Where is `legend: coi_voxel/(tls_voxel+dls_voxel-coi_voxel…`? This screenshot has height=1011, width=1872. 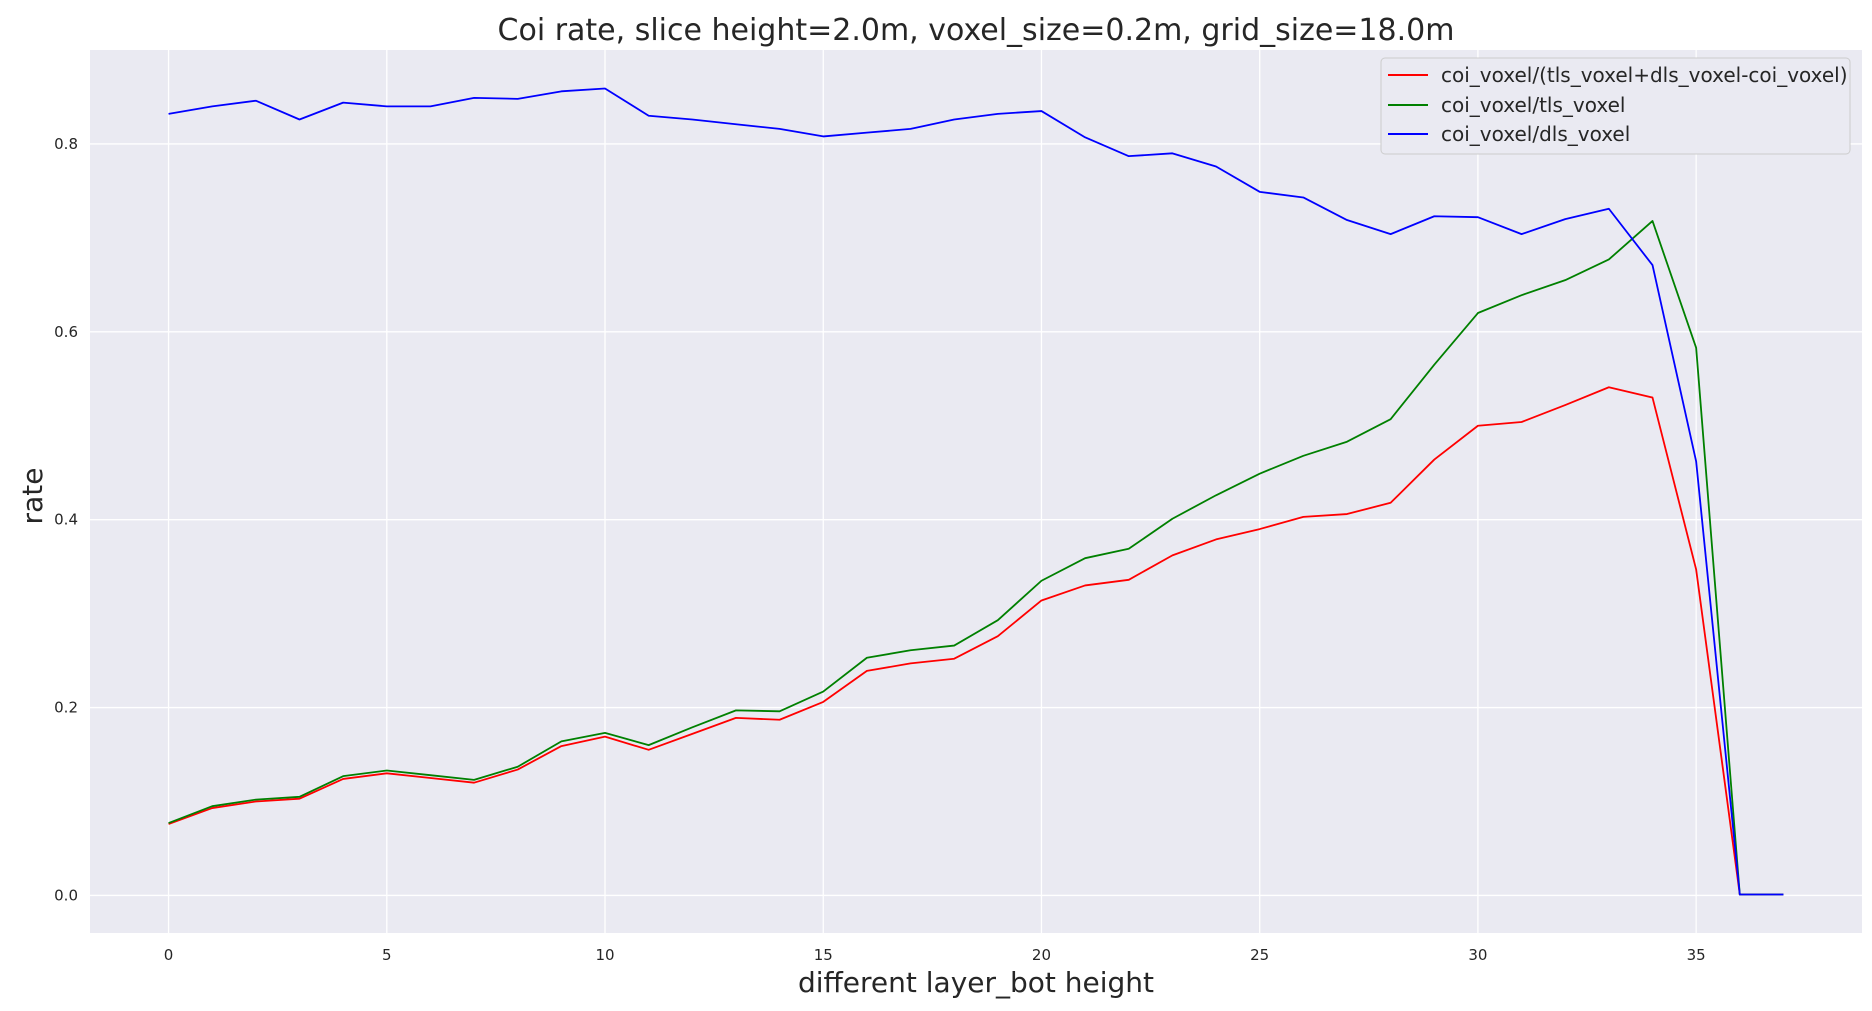 legend: coi_voxel/(tls_voxel+dls_voxel-coi_voxel… is located at coordinates (1615, 106).